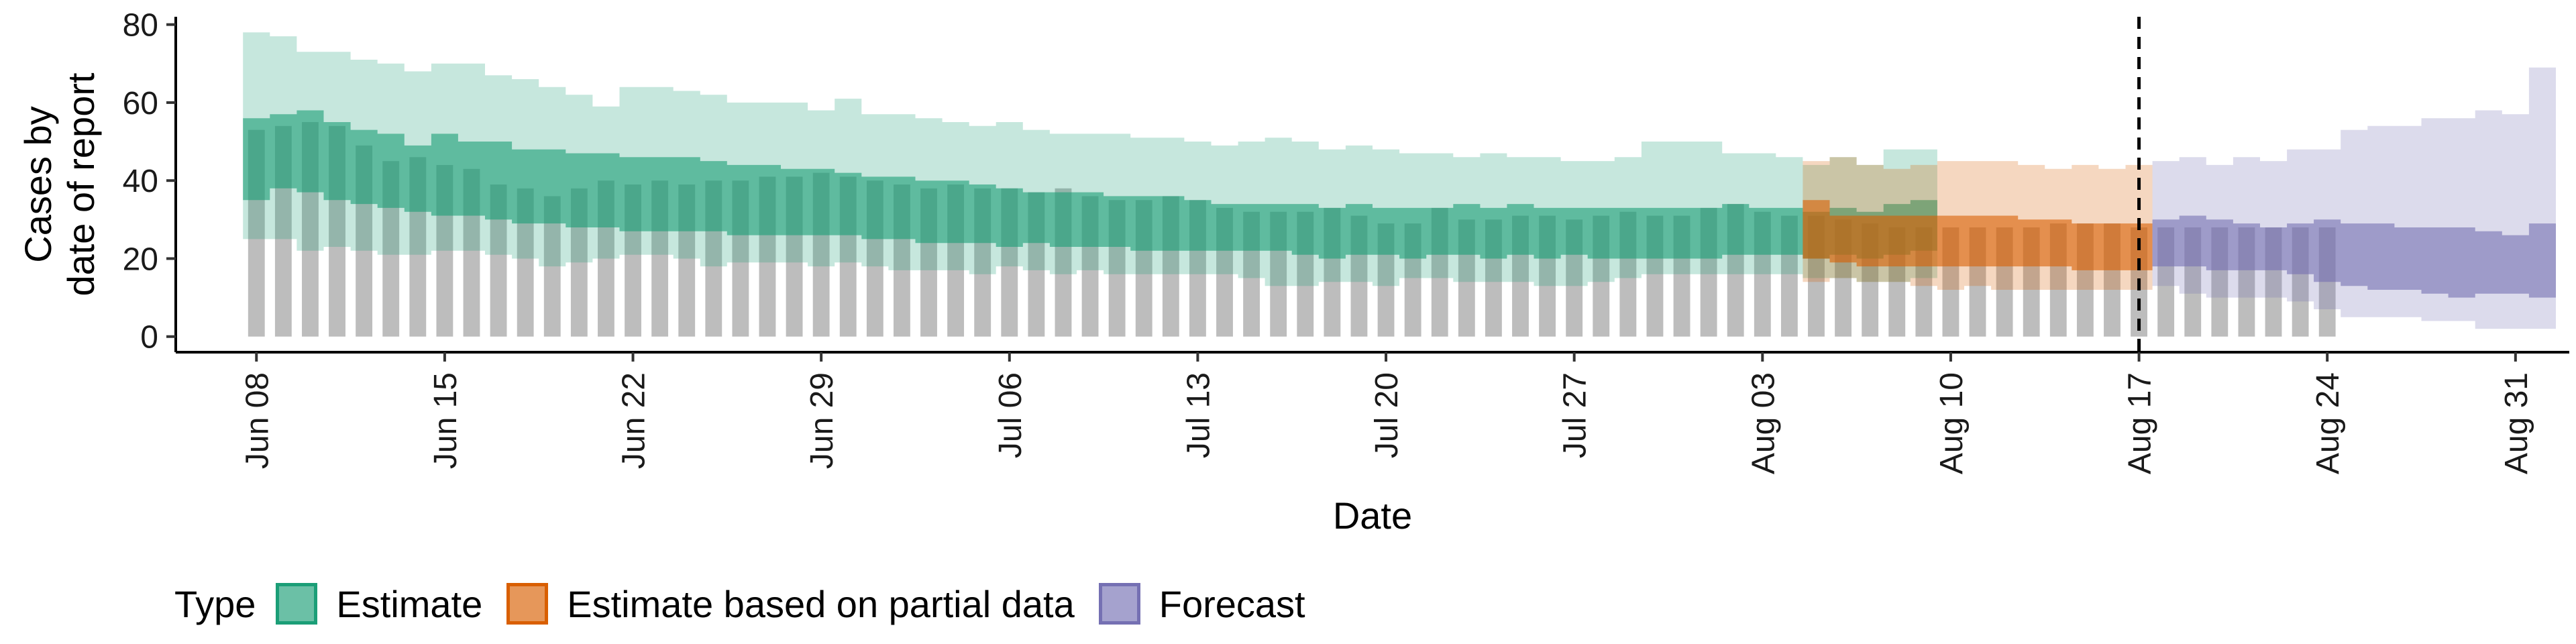 The height and width of the screenshot is (644, 2576). Describe the element at coordinates (140, 103) in the screenshot. I see `y-tick-label: 60` at that location.